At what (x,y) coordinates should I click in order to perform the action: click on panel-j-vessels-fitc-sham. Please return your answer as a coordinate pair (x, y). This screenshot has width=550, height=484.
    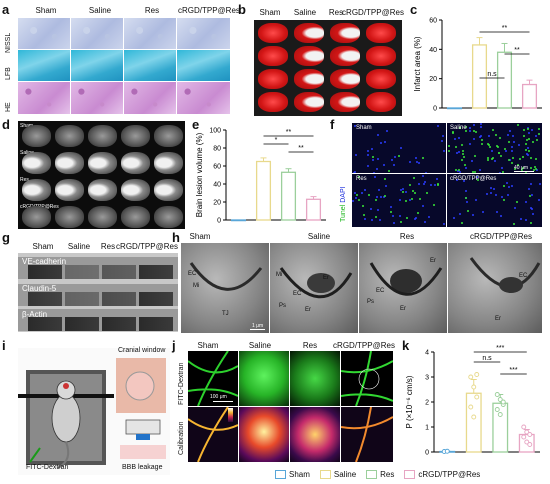
    Looking at the image, I should click on (213, 378).